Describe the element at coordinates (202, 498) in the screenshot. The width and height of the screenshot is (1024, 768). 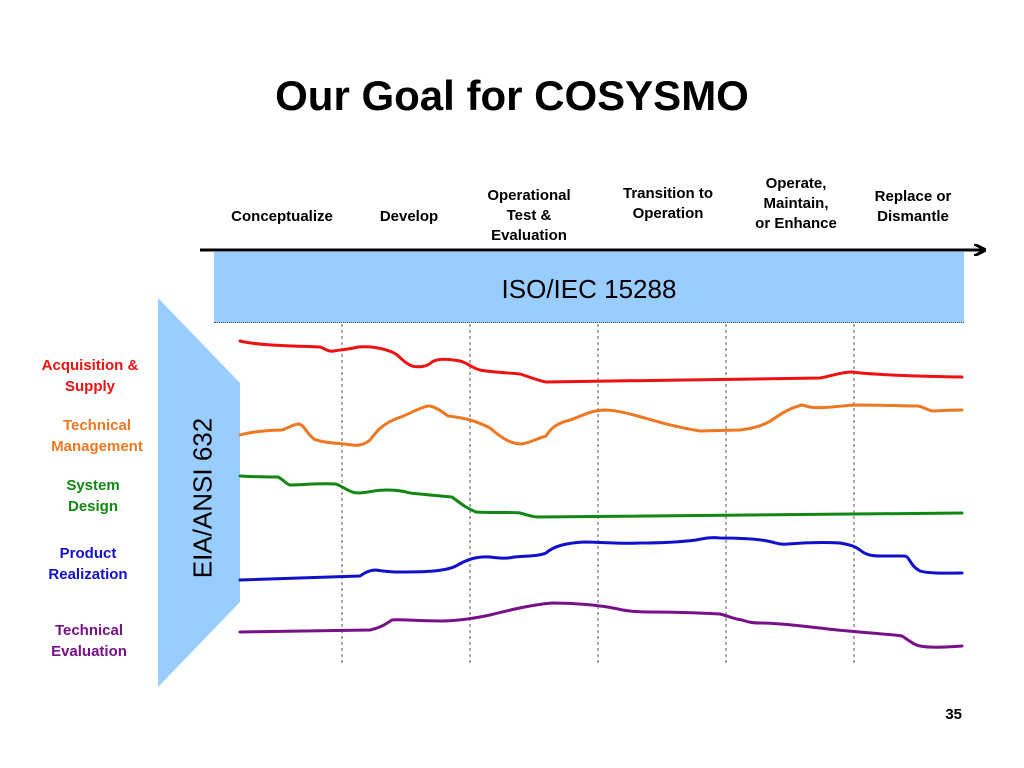
I see `eia-ansi-632-text: EIA/ANSI 632` at that location.